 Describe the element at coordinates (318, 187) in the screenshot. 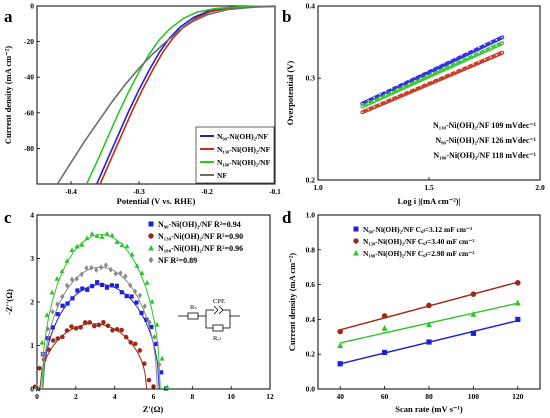

I see `chart-b-xtick-label: 1.0` at that location.